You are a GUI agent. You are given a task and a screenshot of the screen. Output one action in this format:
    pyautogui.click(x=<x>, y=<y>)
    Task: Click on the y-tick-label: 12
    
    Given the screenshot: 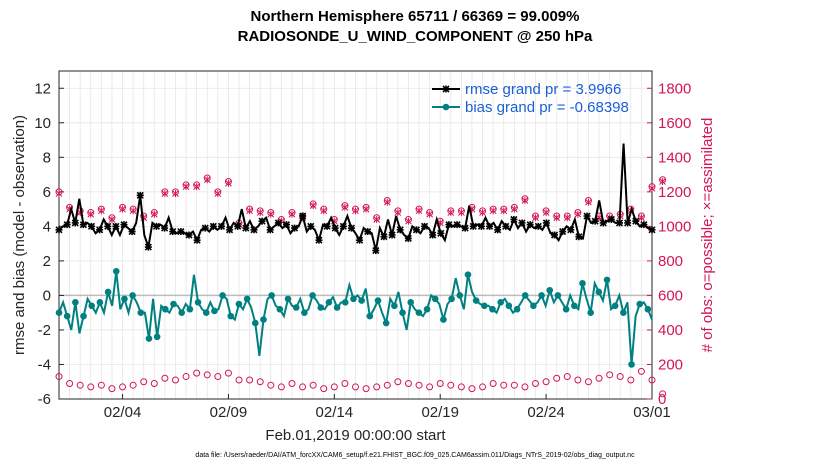 What is the action you would take?
    pyautogui.click(x=42, y=88)
    